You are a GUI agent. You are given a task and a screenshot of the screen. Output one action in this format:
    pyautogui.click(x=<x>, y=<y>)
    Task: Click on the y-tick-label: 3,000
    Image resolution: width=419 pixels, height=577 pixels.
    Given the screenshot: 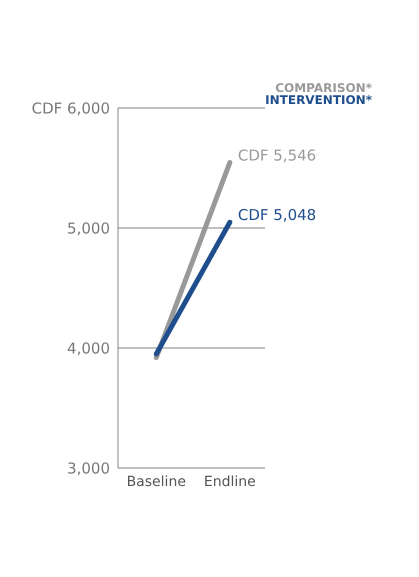 What is the action you would take?
    pyautogui.click(x=88, y=468)
    